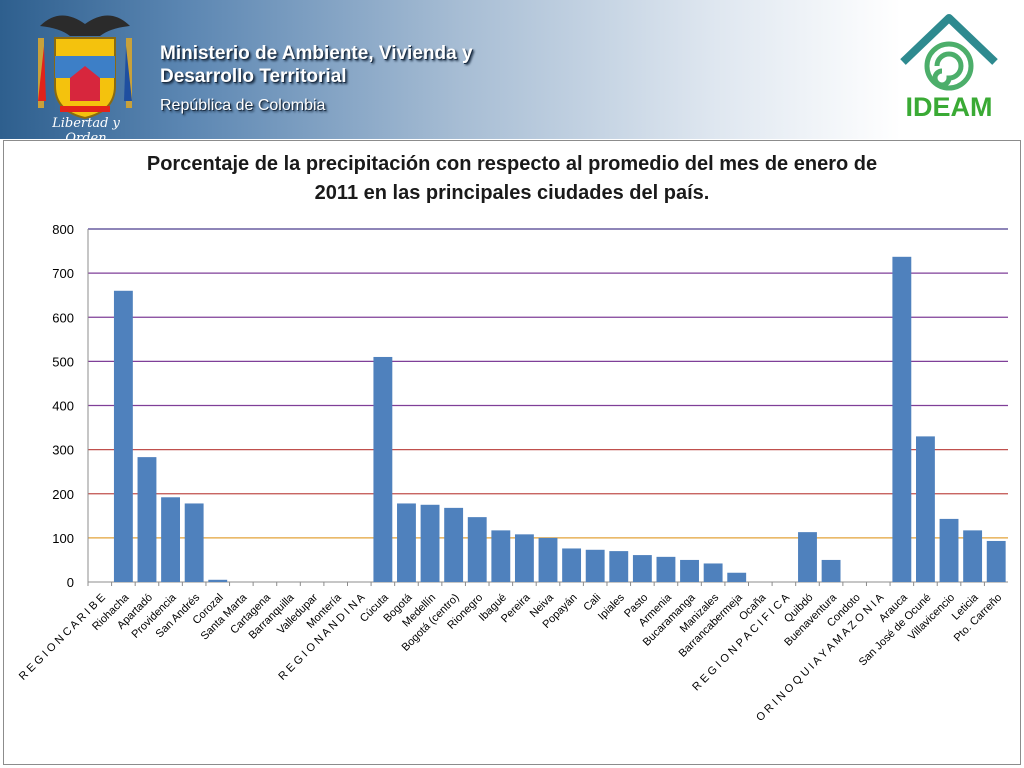 The image size is (1024, 768). Describe the element at coordinates (243, 105) in the screenshot. I see `republic-label: República de Colombia` at that location.